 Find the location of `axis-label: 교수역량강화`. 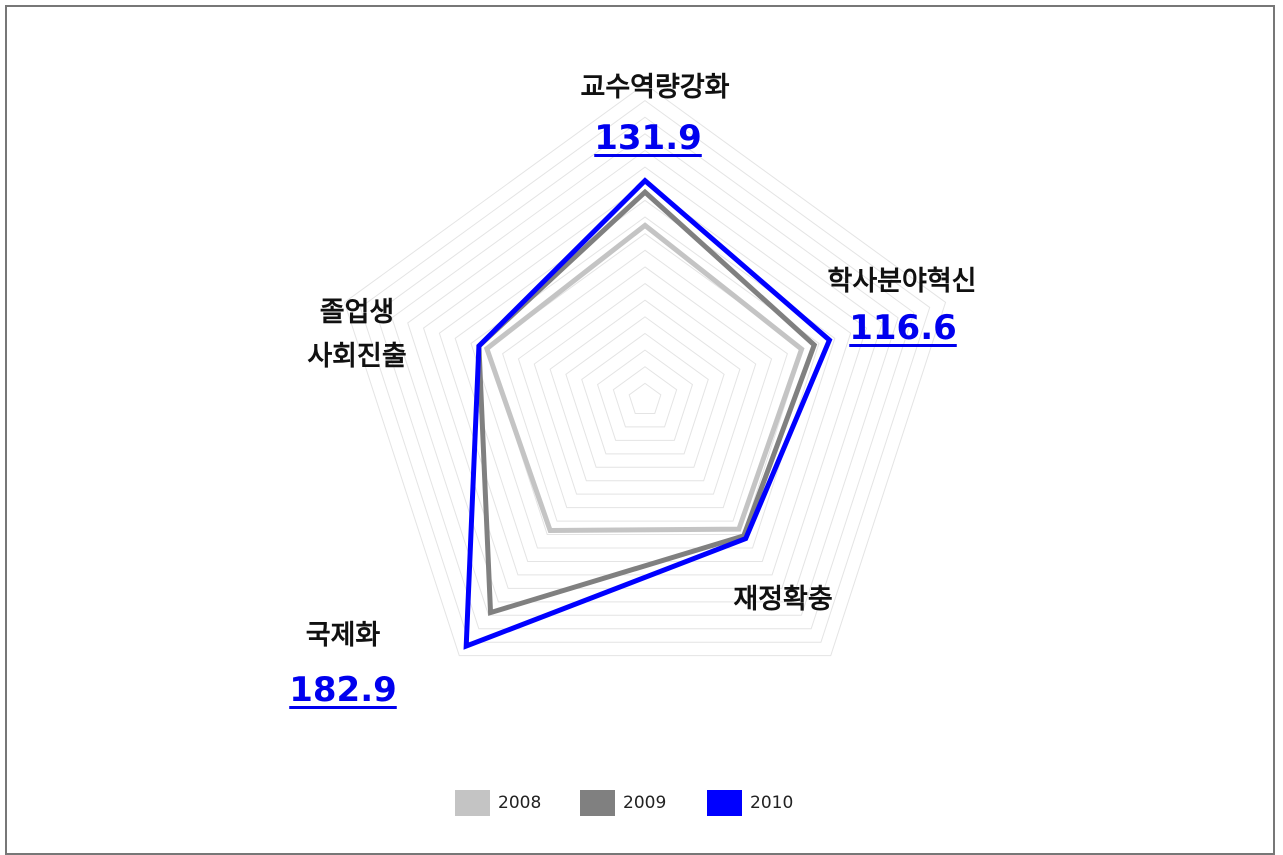

axis-label: 교수역량강화 is located at coordinates (655, 87).